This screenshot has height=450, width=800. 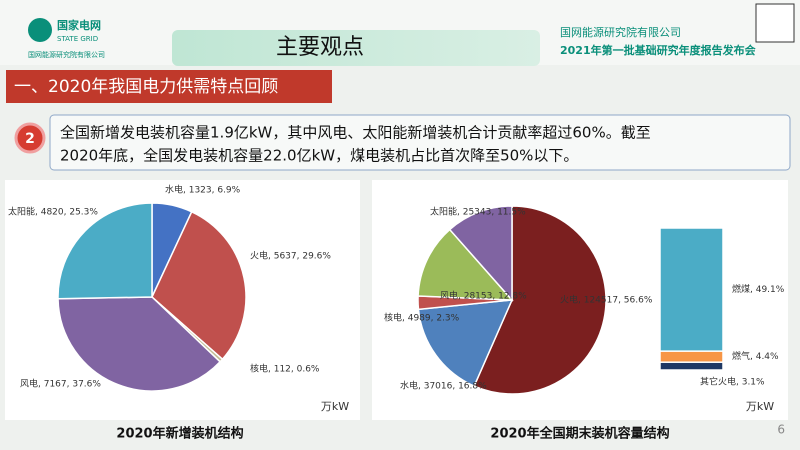 I want to click on point-line: 2020年底，全国发电装机容量22.0亿kW，煤电装机占比首次降至50%以下。, so click(x=319, y=156).